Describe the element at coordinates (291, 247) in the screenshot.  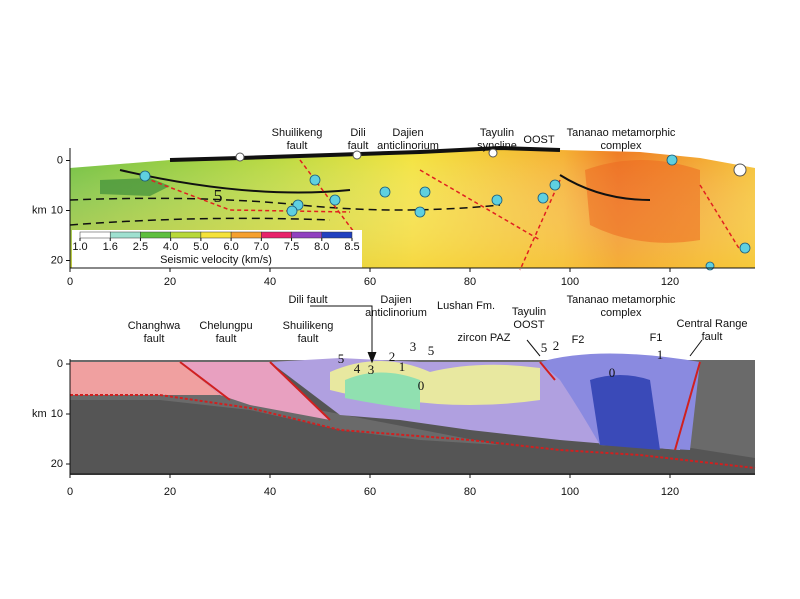
I see `colorbar-tick-label: 7.5` at that location.